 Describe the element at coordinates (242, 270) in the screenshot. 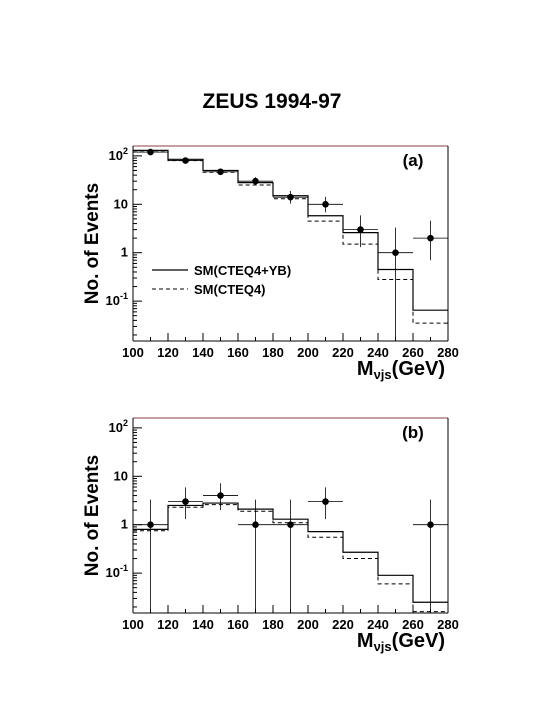

I see `legend-label: SM(CTEQ4+YB)` at that location.